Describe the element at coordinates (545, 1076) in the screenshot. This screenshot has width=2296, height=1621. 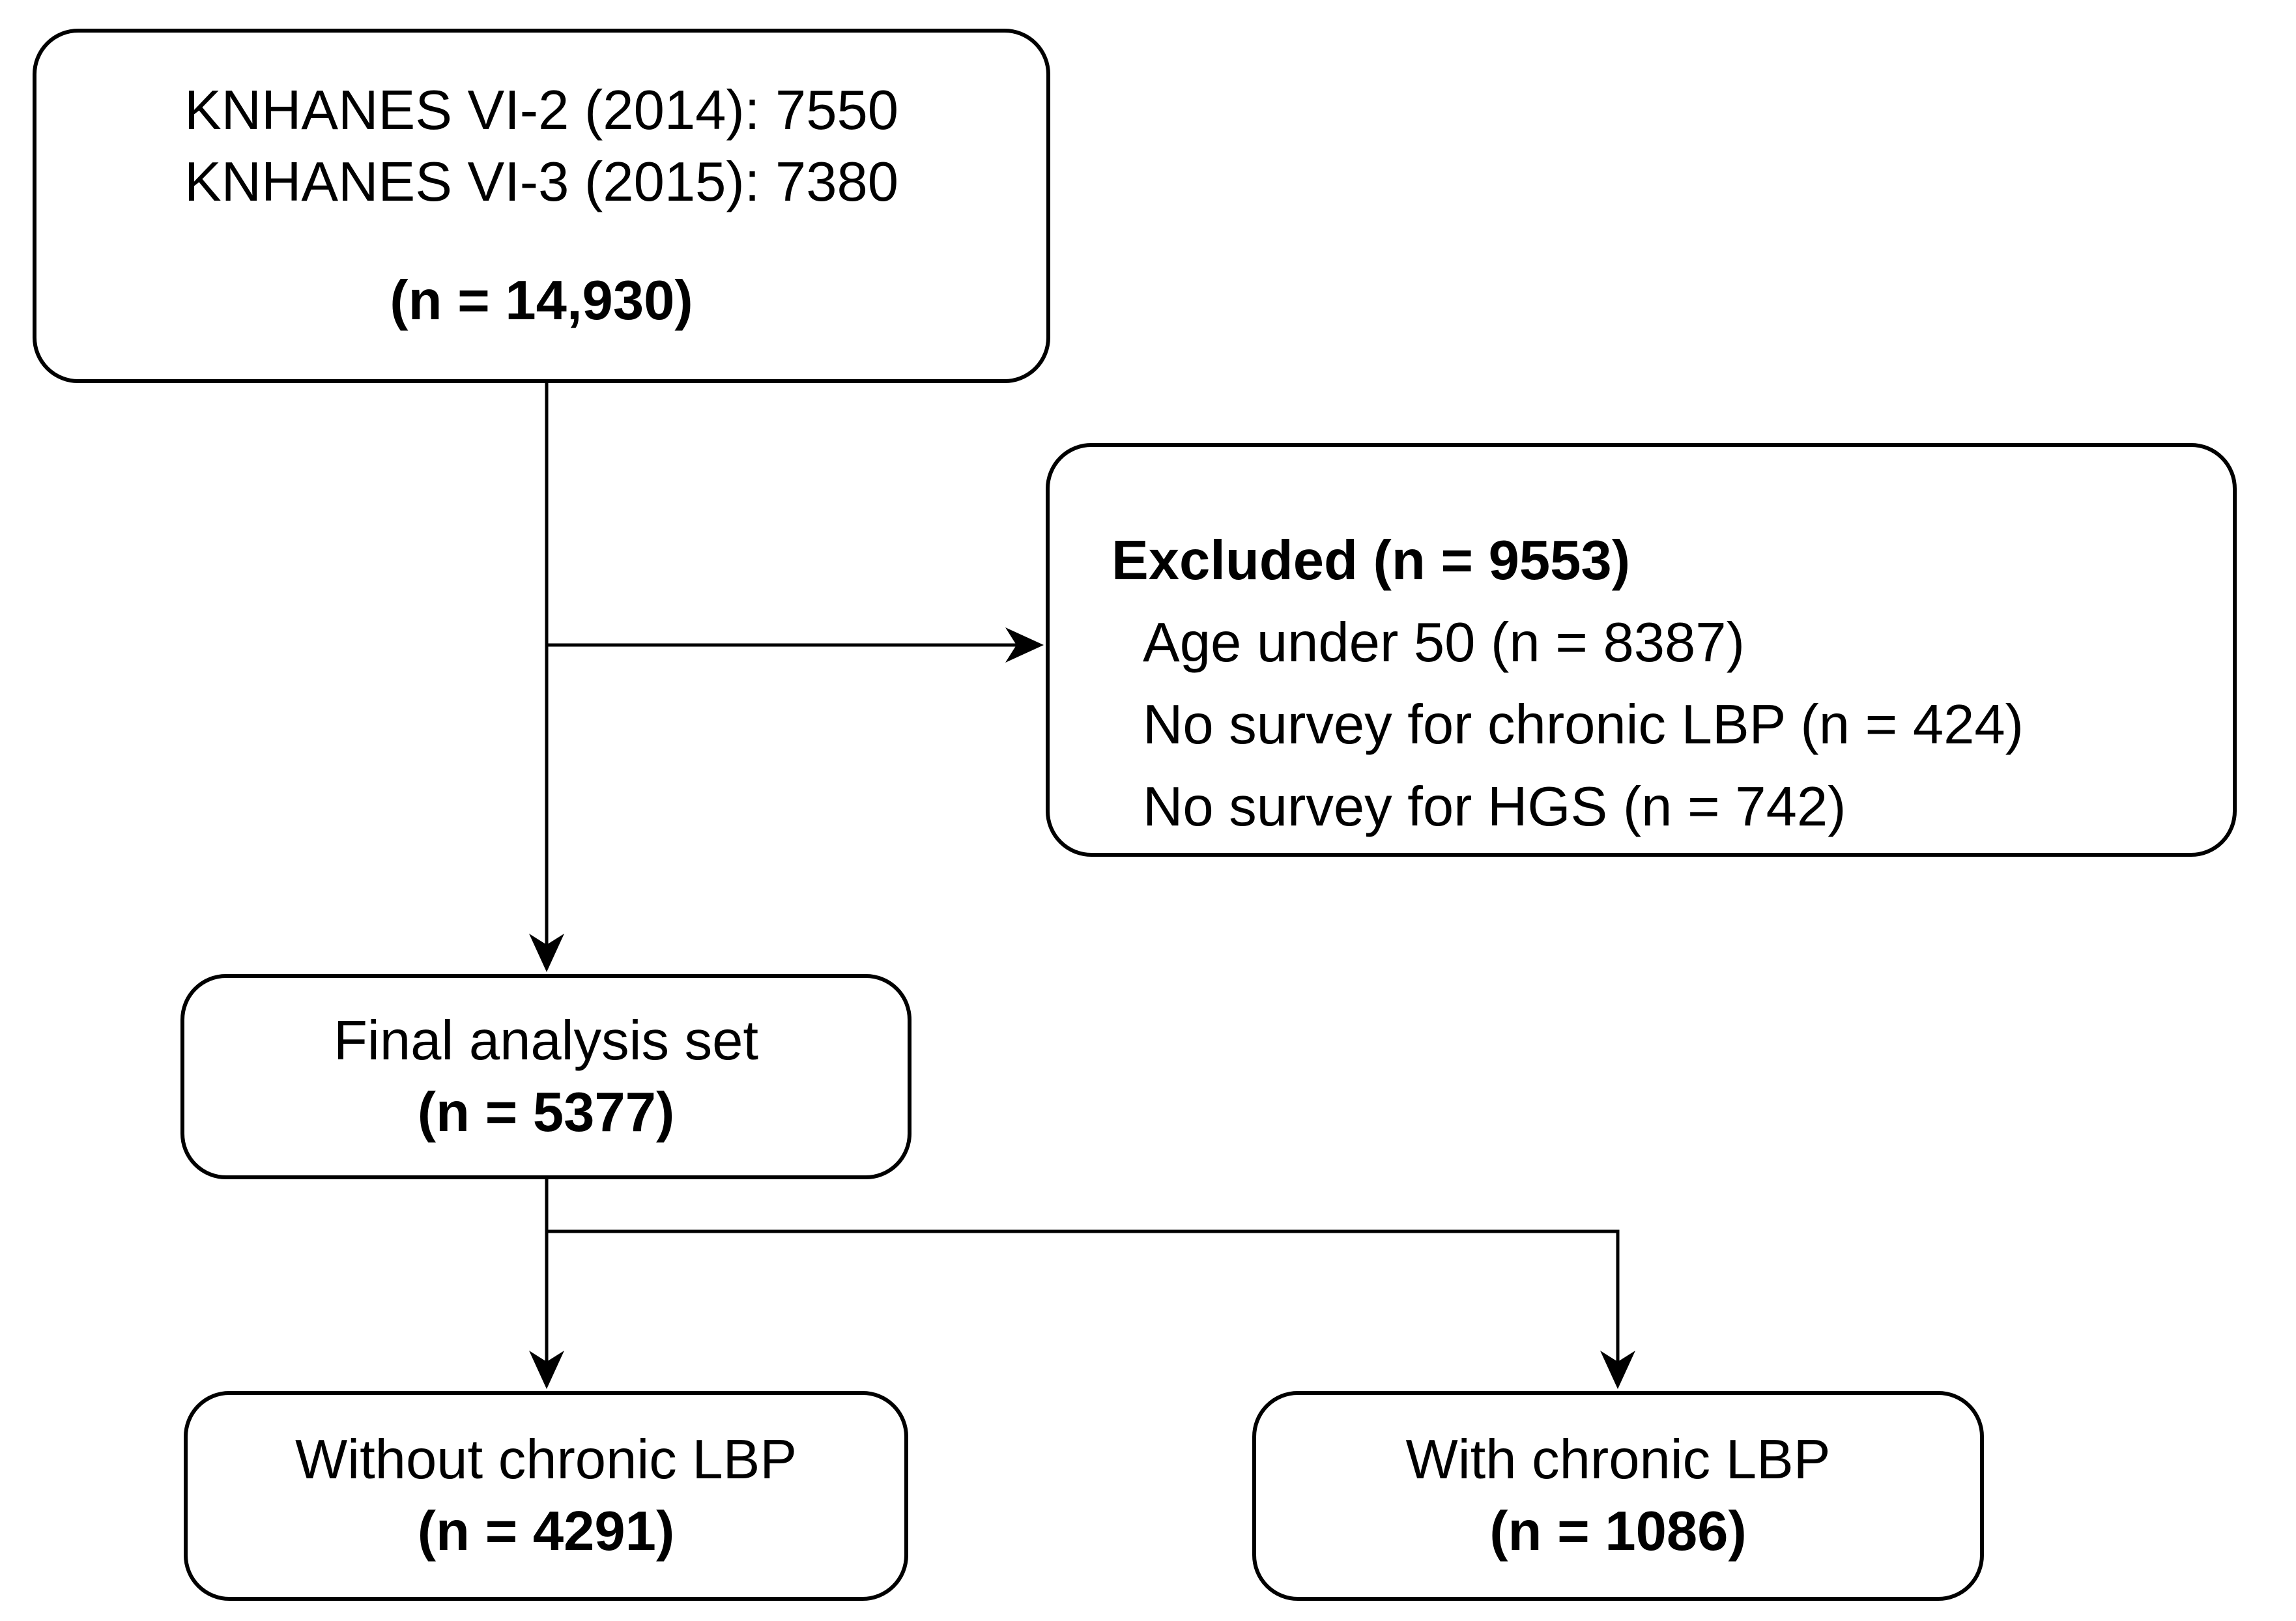
I see `final-analysis-box: Final analysis set (n = 5377)` at that location.